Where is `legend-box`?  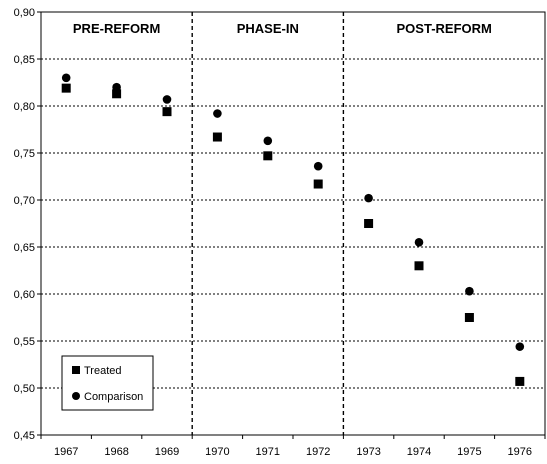
legend-box is located at coordinates (107, 383).